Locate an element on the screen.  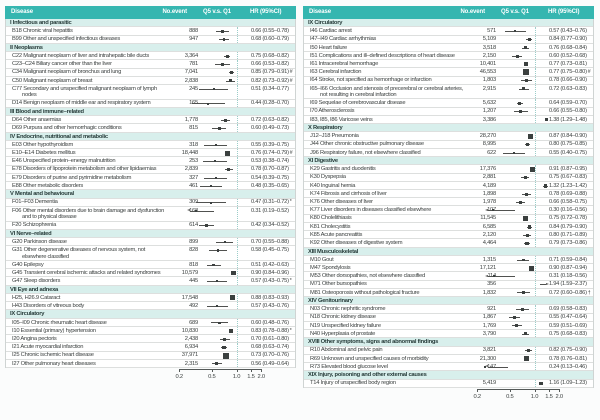
event-count: 46,553 is located at coordinates (487, 72).